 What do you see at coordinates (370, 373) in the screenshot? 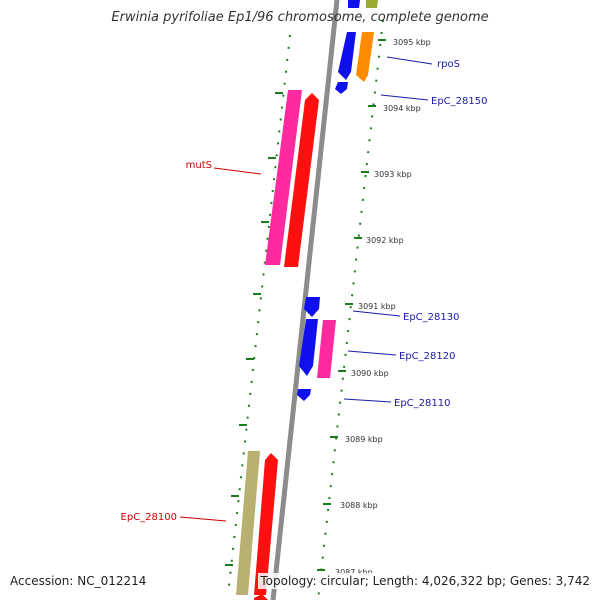
I see `kbp-label: 3090 kbp` at bounding box center [370, 373].